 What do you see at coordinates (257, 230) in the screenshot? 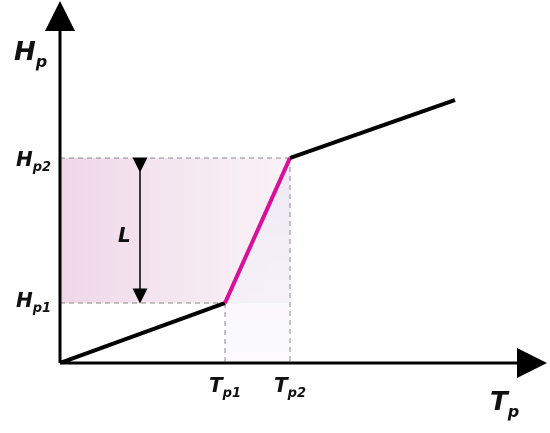
I see `steep-segment` at bounding box center [257, 230].